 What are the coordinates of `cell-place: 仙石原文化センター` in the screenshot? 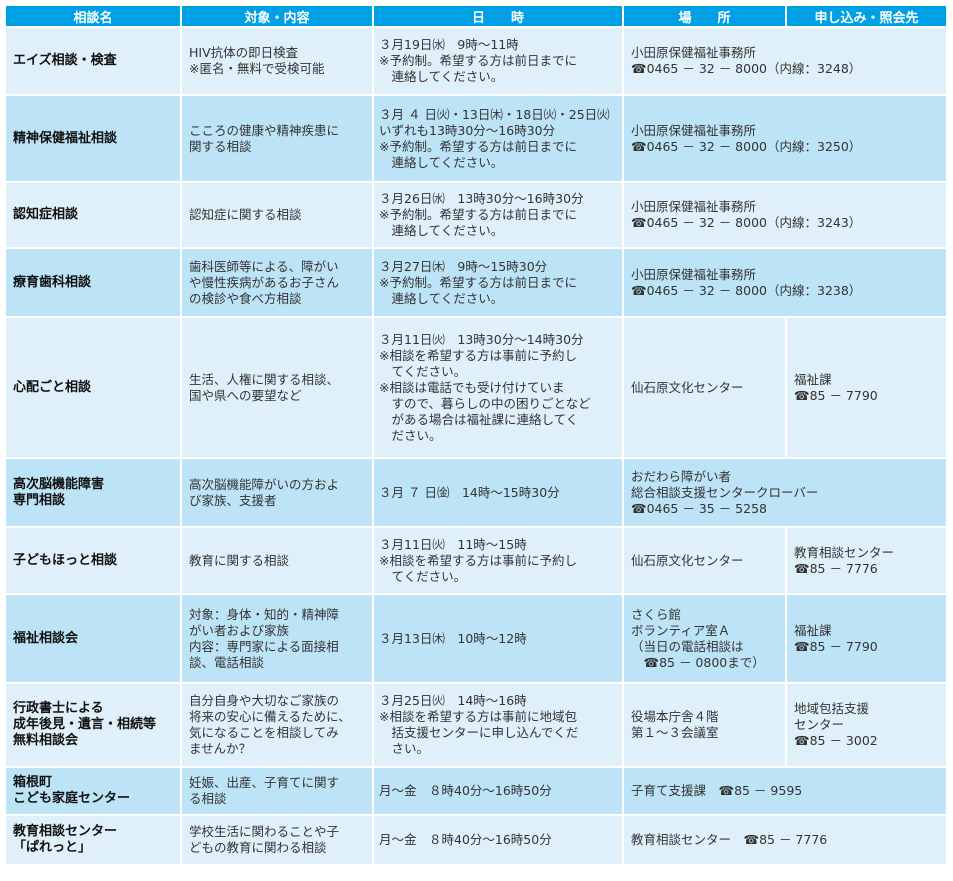 It's located at (704, 560).